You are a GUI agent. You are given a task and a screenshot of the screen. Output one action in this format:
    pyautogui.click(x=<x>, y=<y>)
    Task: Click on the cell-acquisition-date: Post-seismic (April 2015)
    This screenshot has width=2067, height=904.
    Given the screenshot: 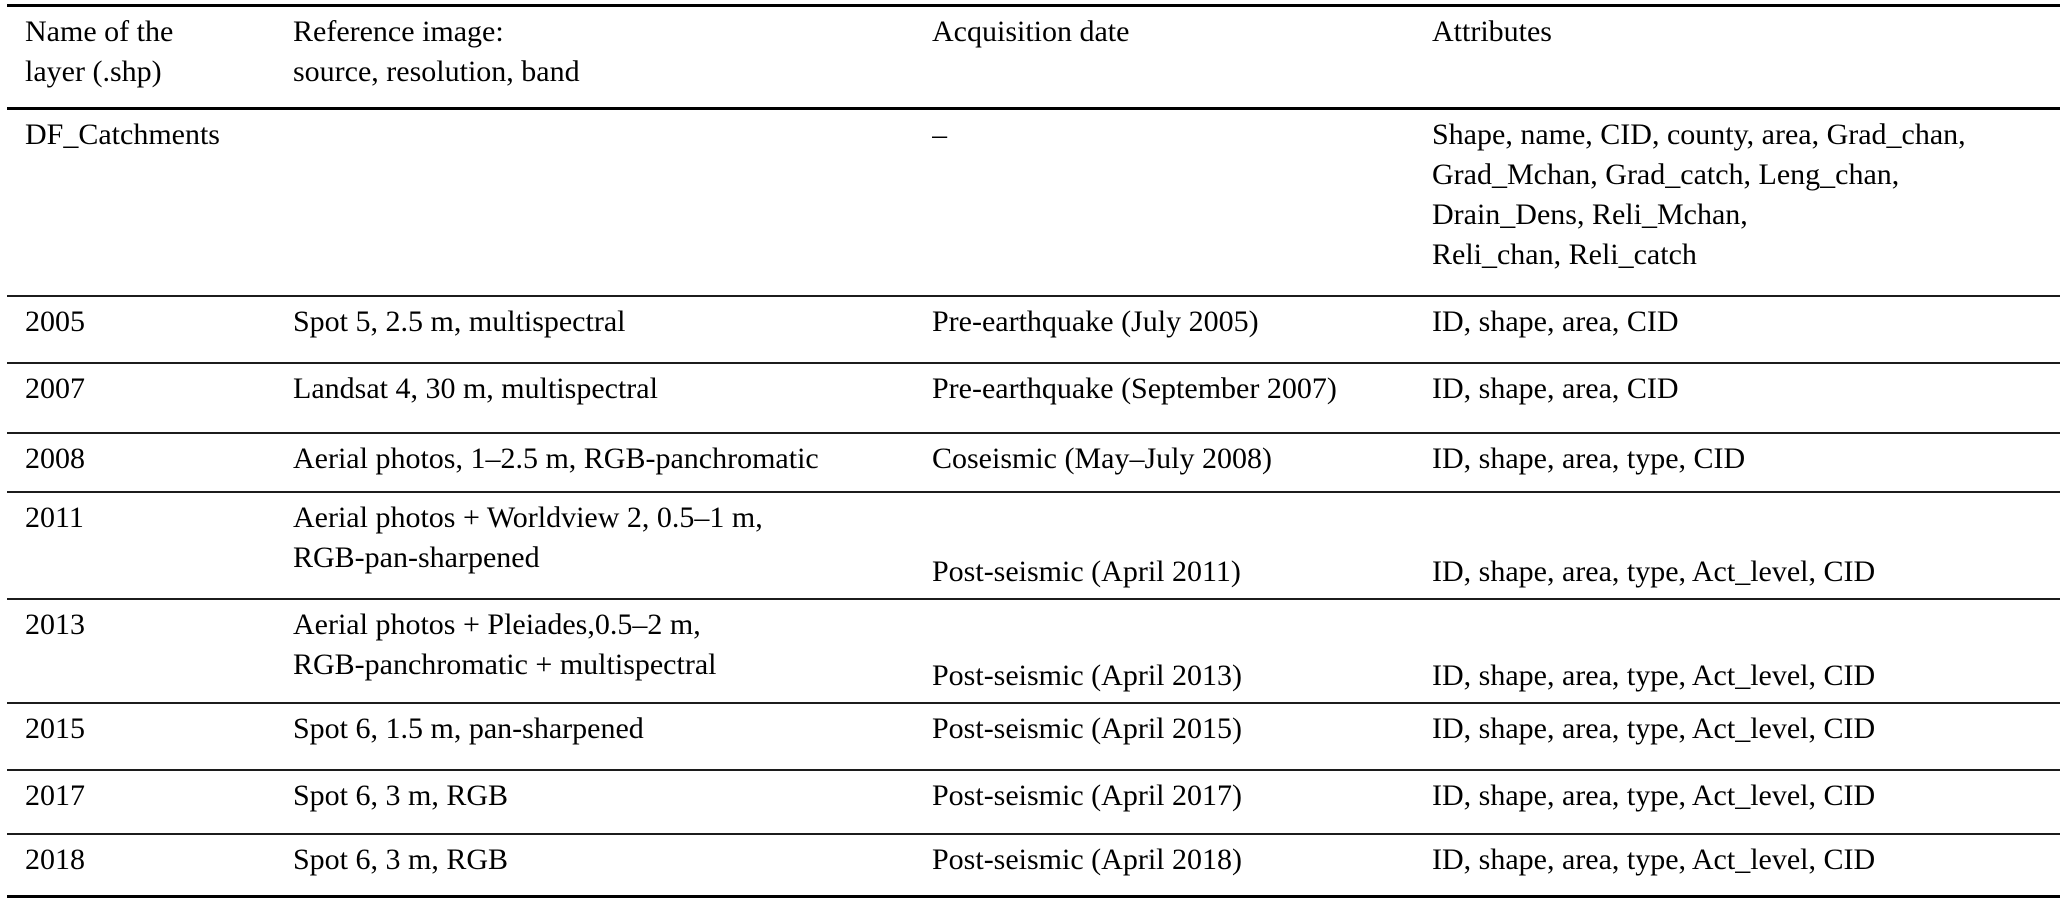 What is the action you would take?
    pyautogui.click(x=1087, y=728)
    